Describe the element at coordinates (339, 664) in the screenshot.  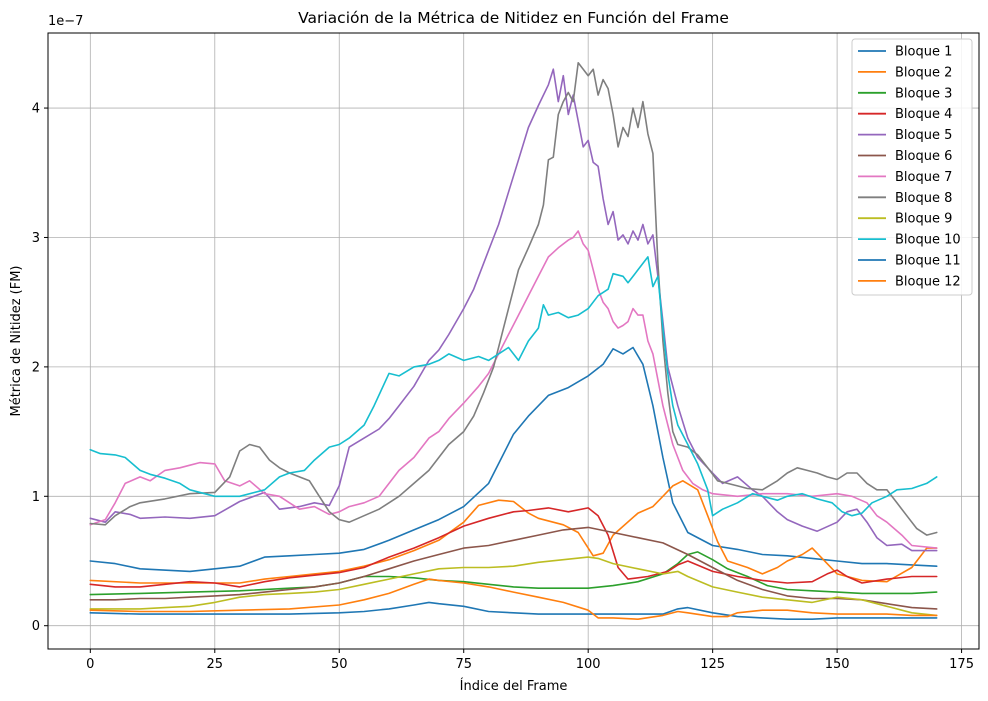
I see `x-tick-label: 50` at that location.